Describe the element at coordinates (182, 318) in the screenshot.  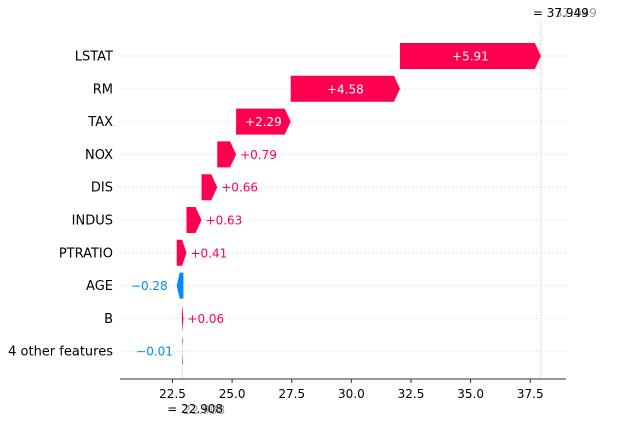
I see `bar-b` at that location.